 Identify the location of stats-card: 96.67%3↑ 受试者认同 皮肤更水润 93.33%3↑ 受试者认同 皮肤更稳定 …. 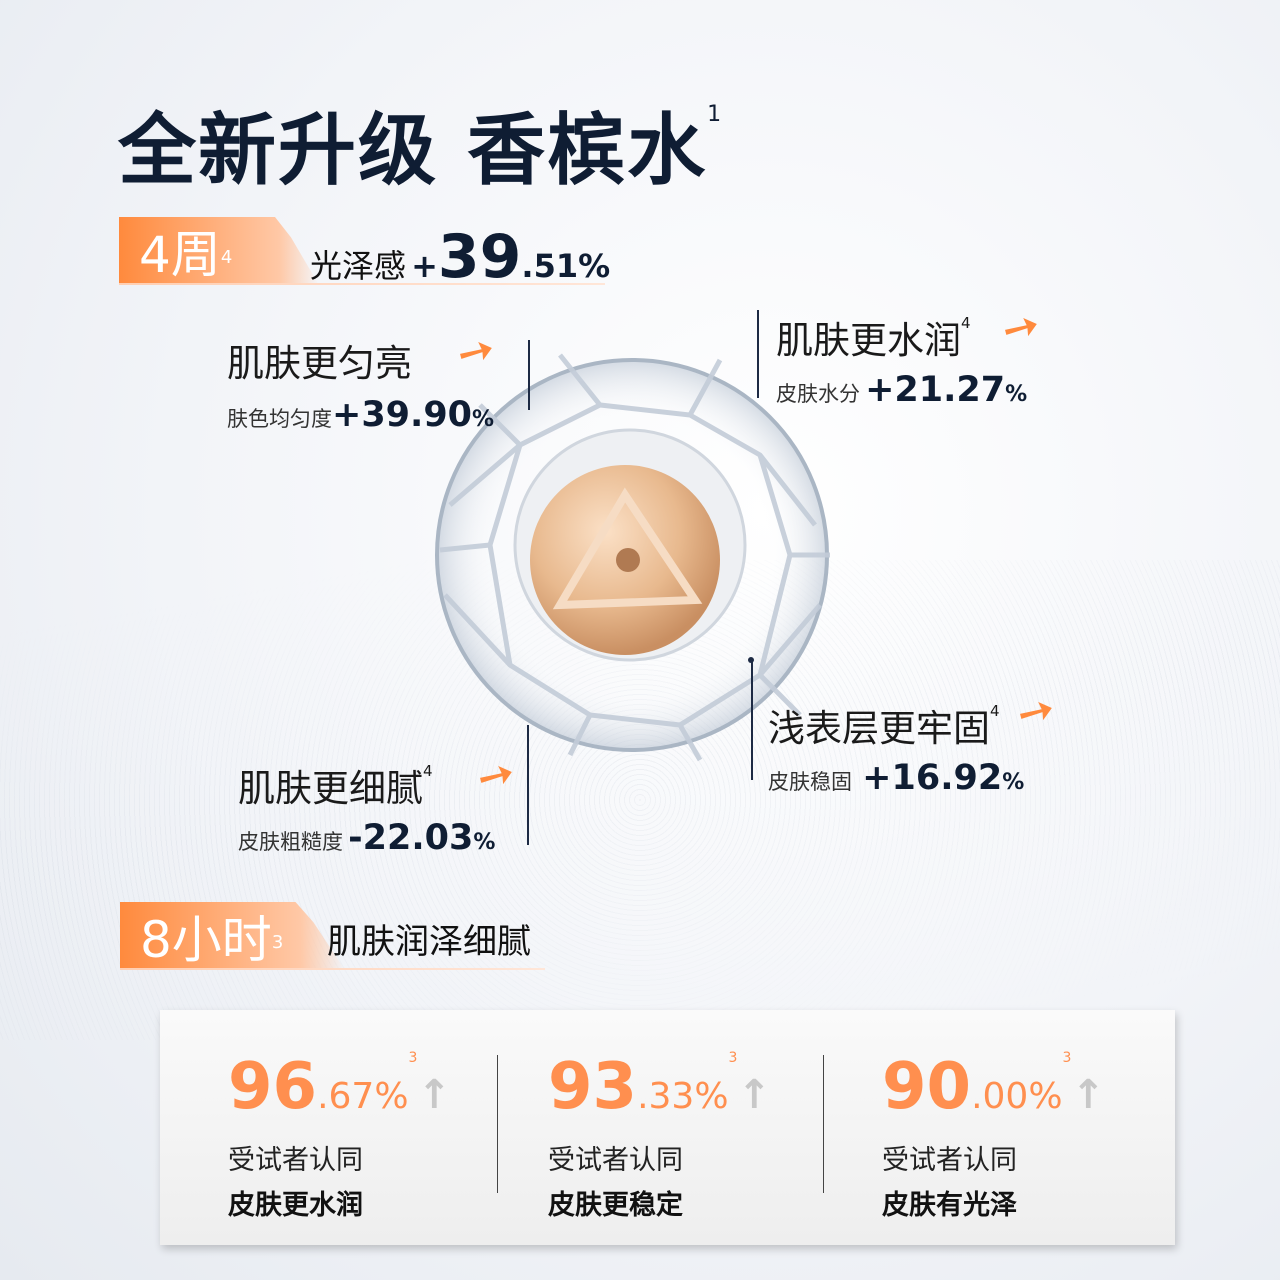
(667, 1127).